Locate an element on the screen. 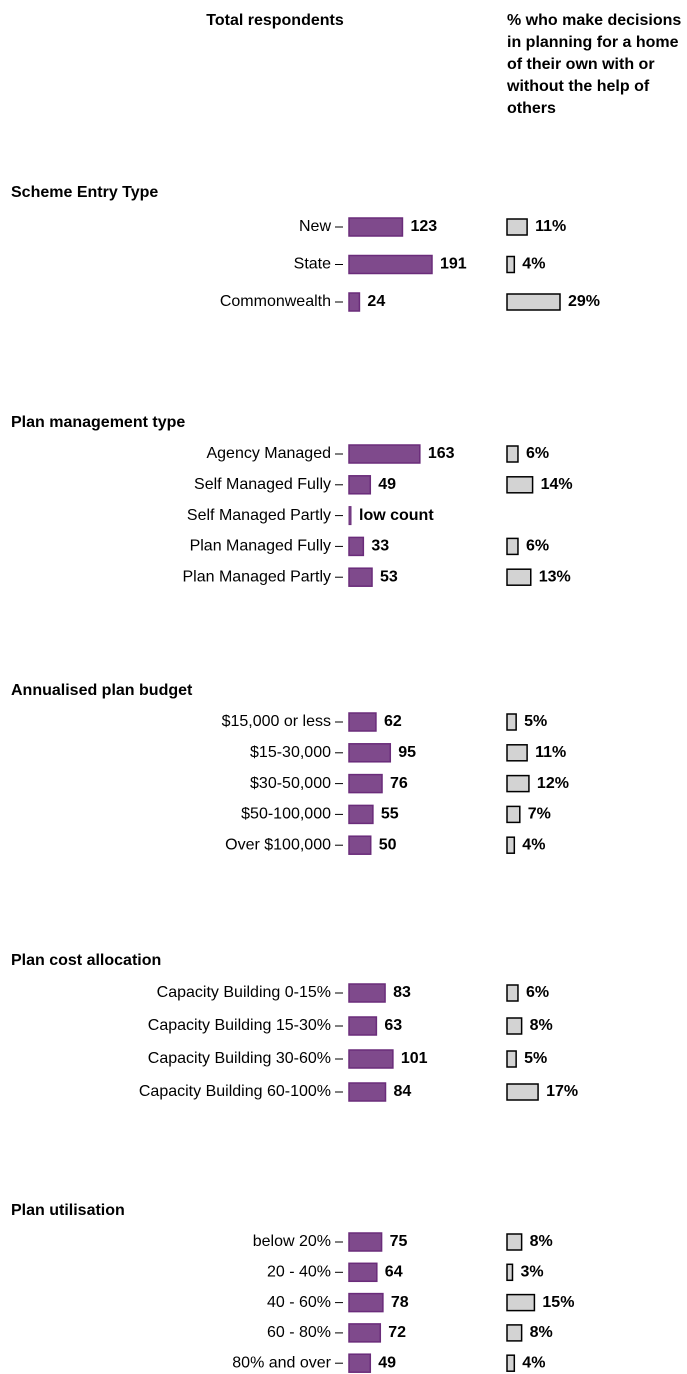  column-title: Total respondents is located at coordinates (275, 20).